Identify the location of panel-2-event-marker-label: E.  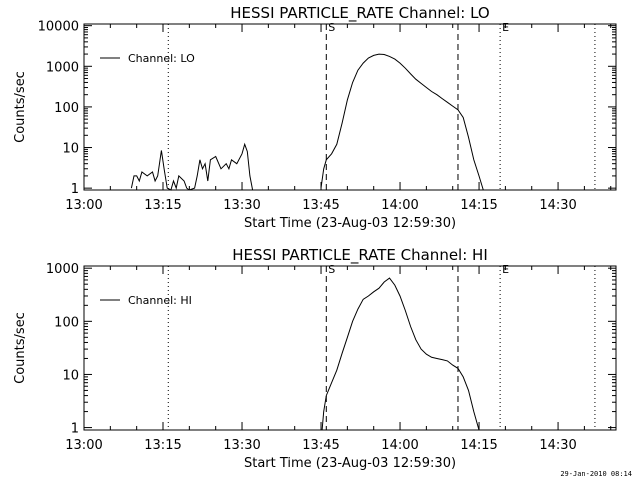
(505, 269).